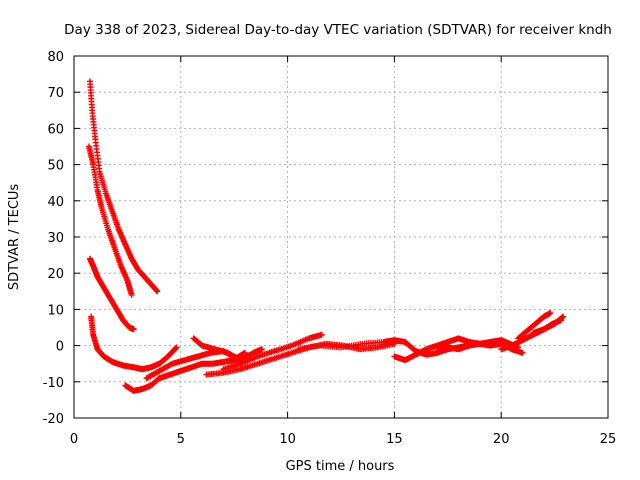  I want to click on series-track-e, so click(185, 374).